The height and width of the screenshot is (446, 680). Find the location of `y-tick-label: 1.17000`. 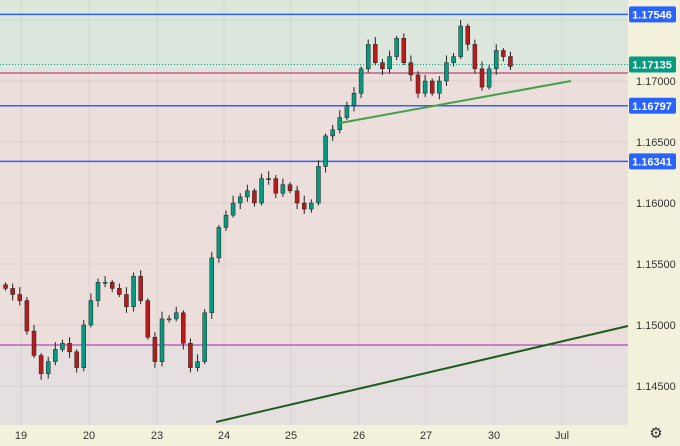

y-tick-label: 1.17000 is located at coordinates (656, 82).